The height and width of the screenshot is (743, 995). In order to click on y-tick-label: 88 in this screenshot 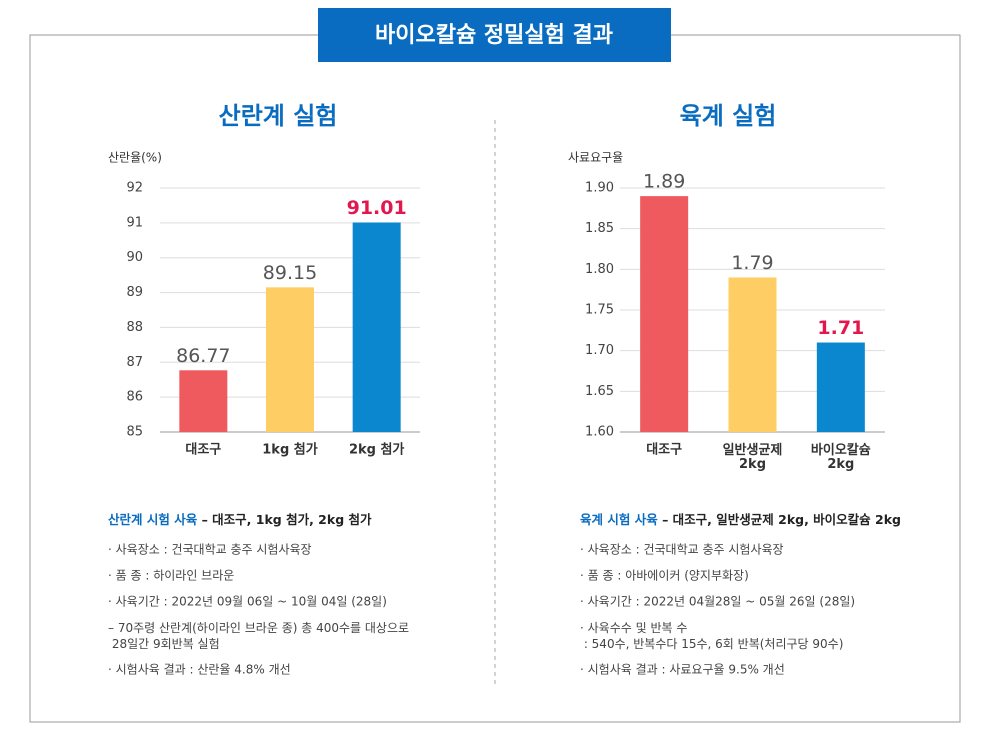, I will do `click(134, 327)`.